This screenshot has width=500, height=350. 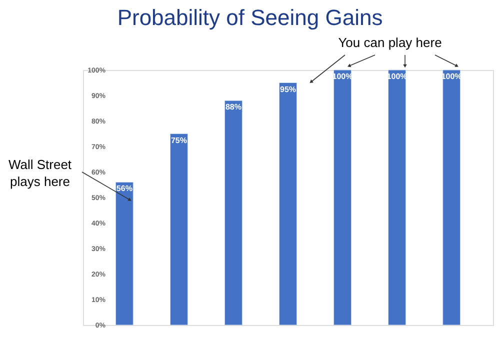 What do you see at coordinates (124, 189) in the screenshot?
I see `data-label: 56%` at bounding box center [124, 189].